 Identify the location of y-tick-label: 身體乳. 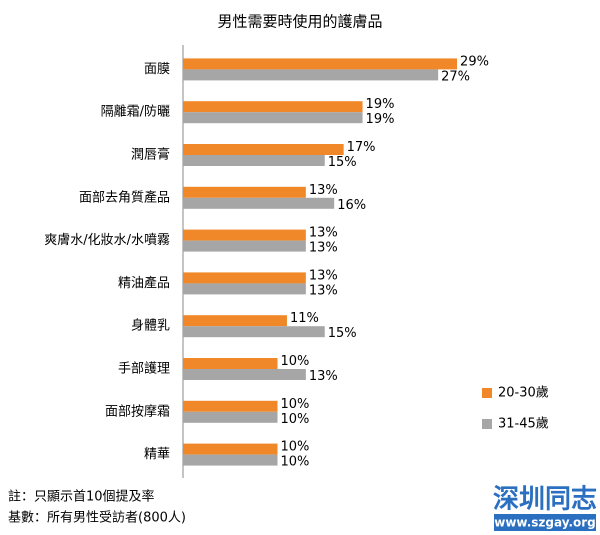
(150, 326).